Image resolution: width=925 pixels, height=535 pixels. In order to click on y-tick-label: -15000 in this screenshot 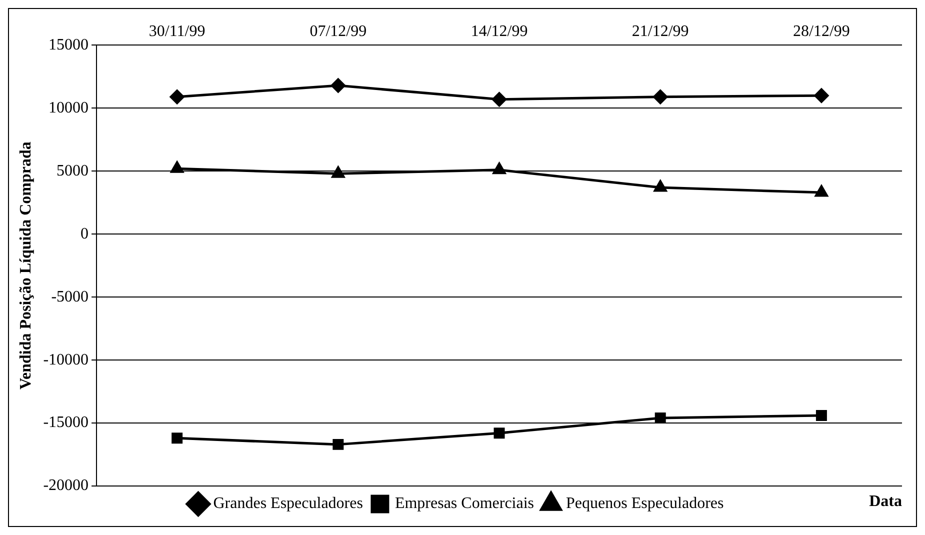, I will do `click(66, 423)`.